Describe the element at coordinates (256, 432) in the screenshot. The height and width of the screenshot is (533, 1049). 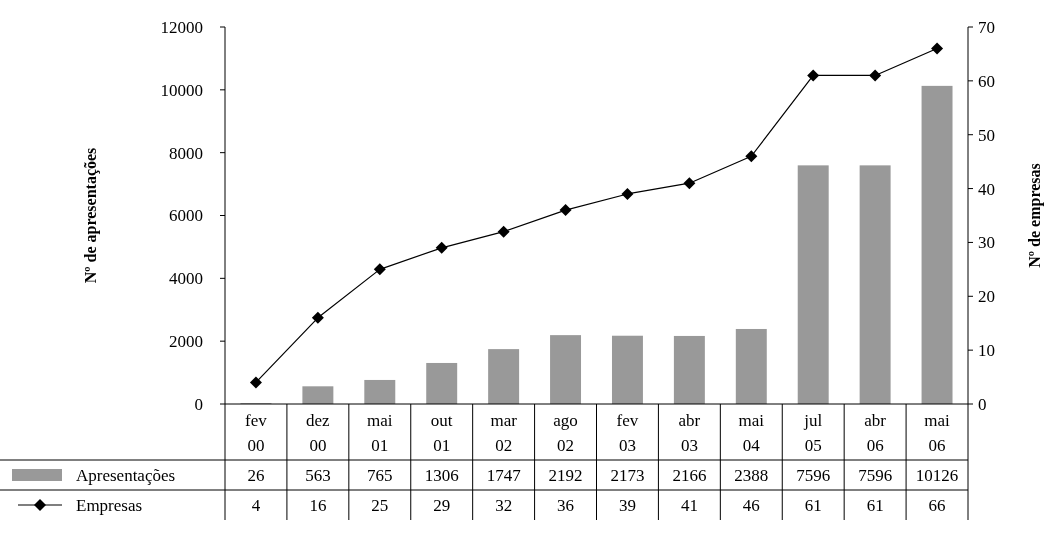
I see `x-tick-label: fev 00` at that location.